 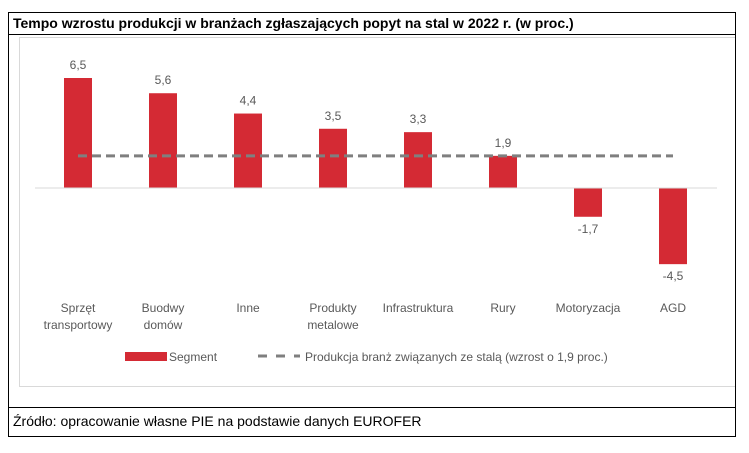 I want to click on data-label: -1,7, so click(x=588, y=229).